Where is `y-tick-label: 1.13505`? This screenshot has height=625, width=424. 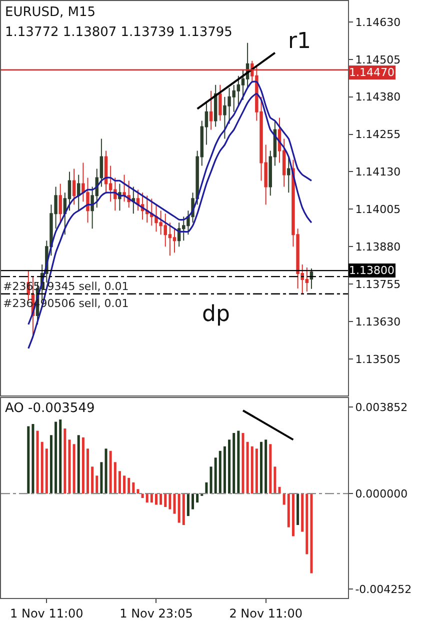 y-tick-label: 1.13505 is located at coordinates (378, 359).